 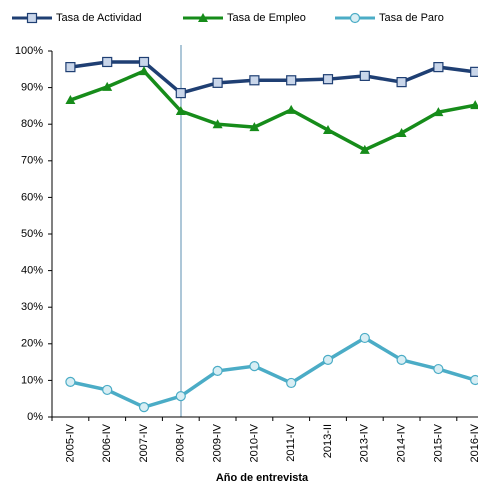 I want to click on y-tick-label: 70%, so click(x=32, y=161).